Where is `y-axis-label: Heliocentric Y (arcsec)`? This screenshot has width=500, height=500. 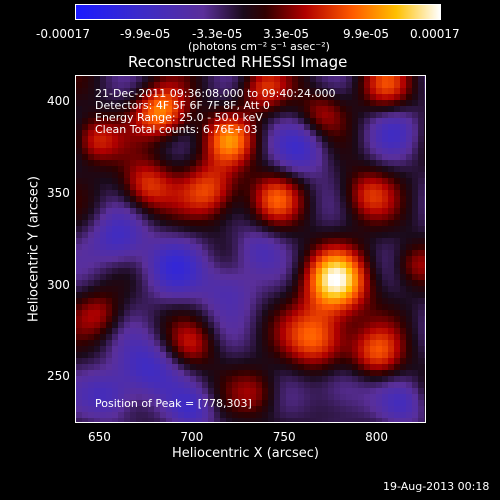 y-axis-label: Heliocentric Y (arcsec) is located at coordinates (34, 249).